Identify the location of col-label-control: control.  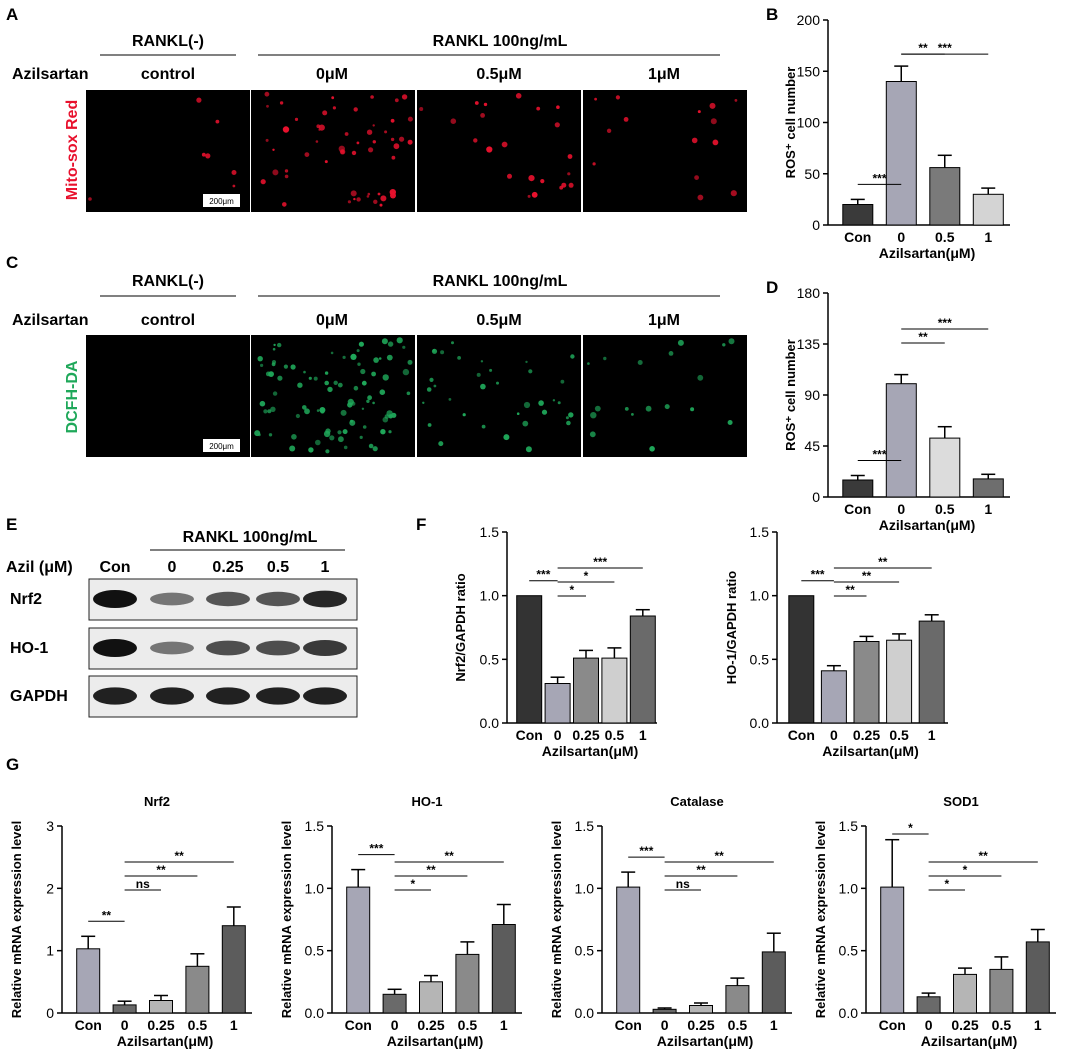
(168, 320).